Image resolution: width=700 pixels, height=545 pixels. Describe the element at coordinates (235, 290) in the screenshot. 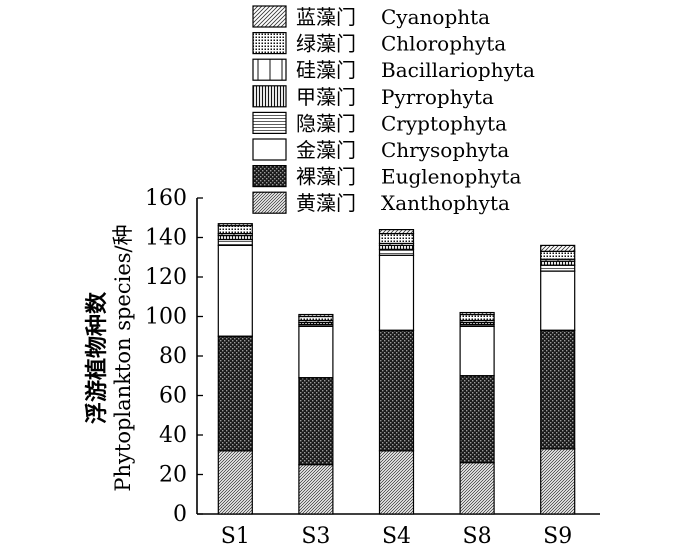

I see `bar-segment-chrysophyta-s1` at that location.